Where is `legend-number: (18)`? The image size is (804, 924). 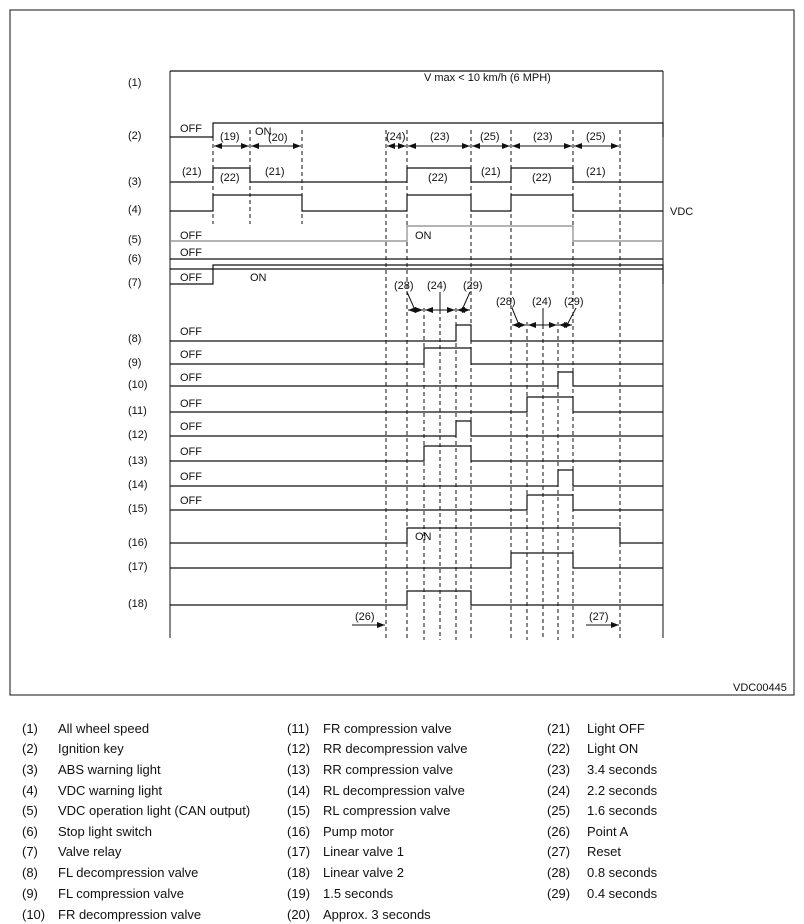
legend-number: (18) is located at coordinates (299, 872).